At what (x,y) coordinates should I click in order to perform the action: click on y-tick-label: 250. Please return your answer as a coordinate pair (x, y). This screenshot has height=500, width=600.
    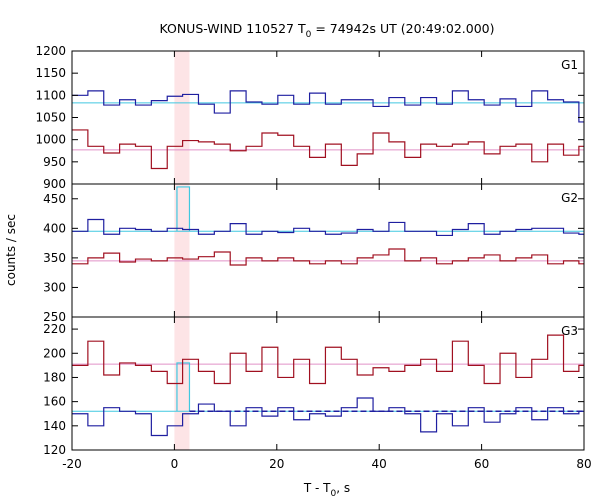
    Looking at the image, I should click on (54, 317).